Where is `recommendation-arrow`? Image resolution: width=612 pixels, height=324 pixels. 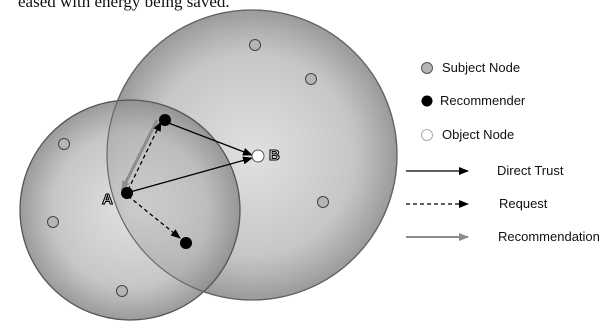
recommendation-arrow is located at coordinates (139, 155).